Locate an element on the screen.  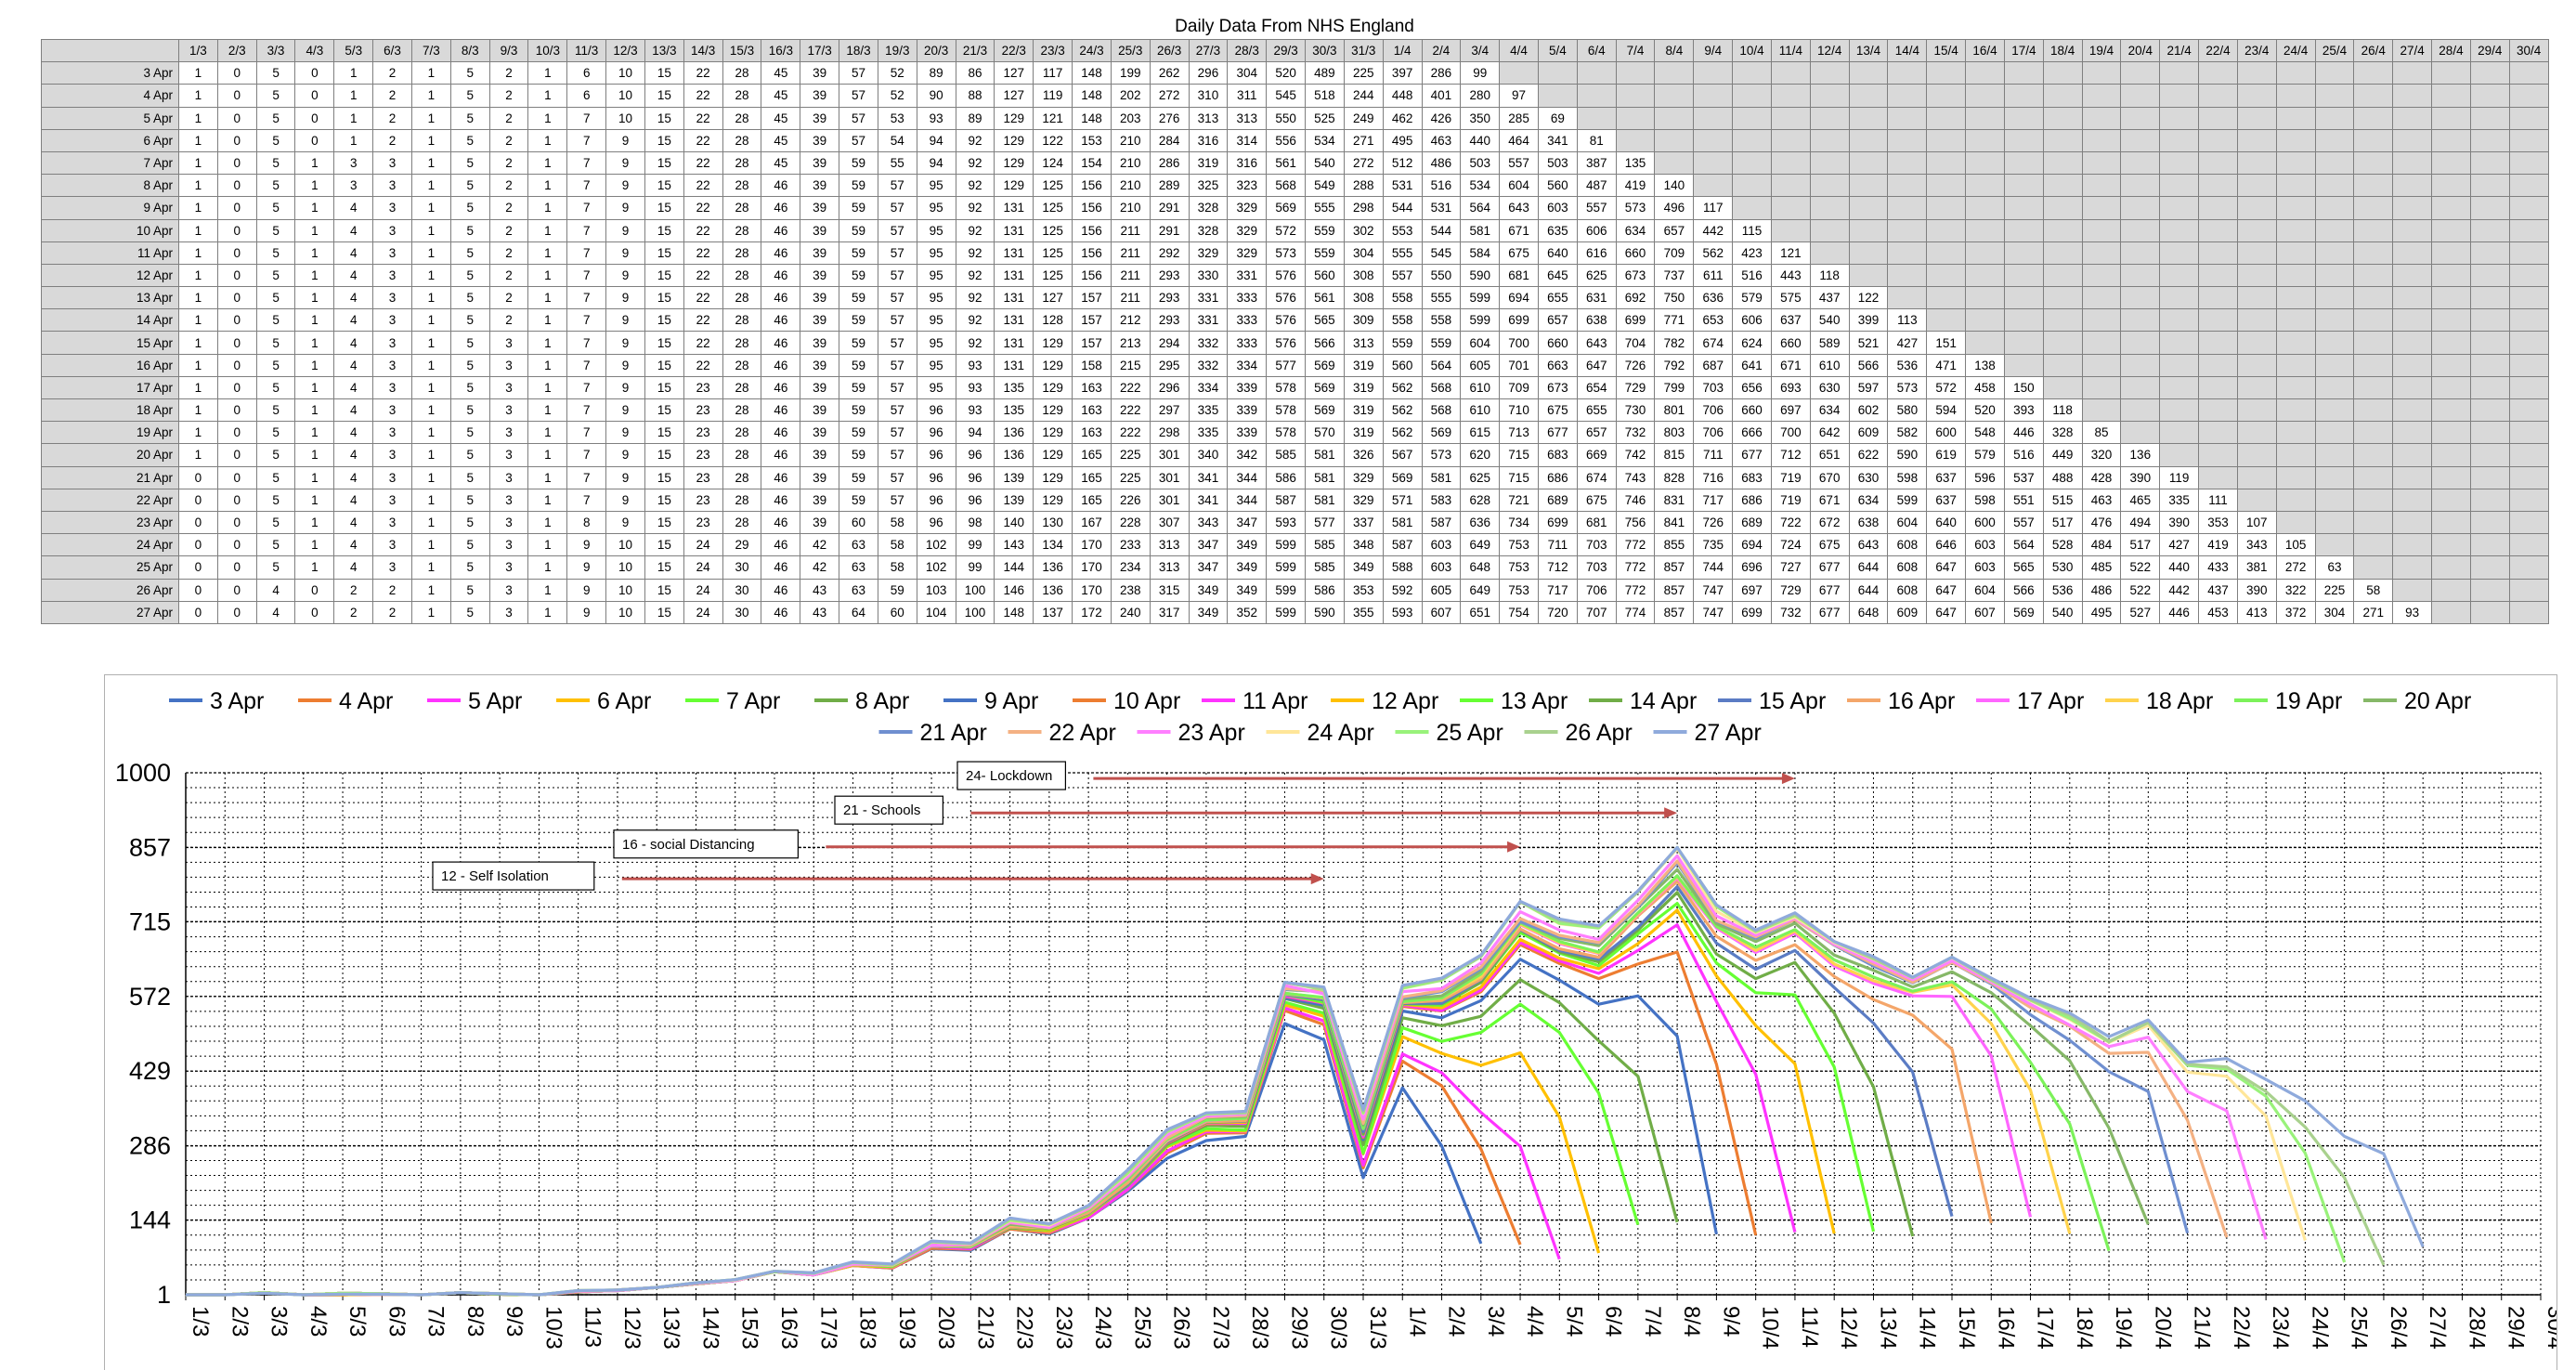
x-tick-label: 28/3 is located at coordinates (1259, 1328).